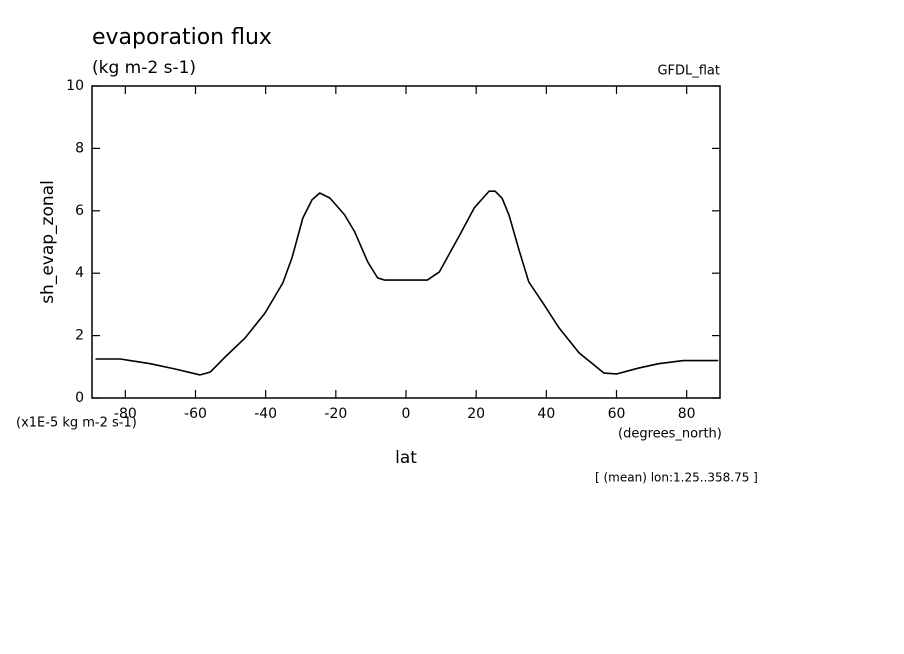 The image size is (904, 654). Describe the element at coordinates (79, 336) in the screenshot. I see `y-tick-label: 2` at that location.